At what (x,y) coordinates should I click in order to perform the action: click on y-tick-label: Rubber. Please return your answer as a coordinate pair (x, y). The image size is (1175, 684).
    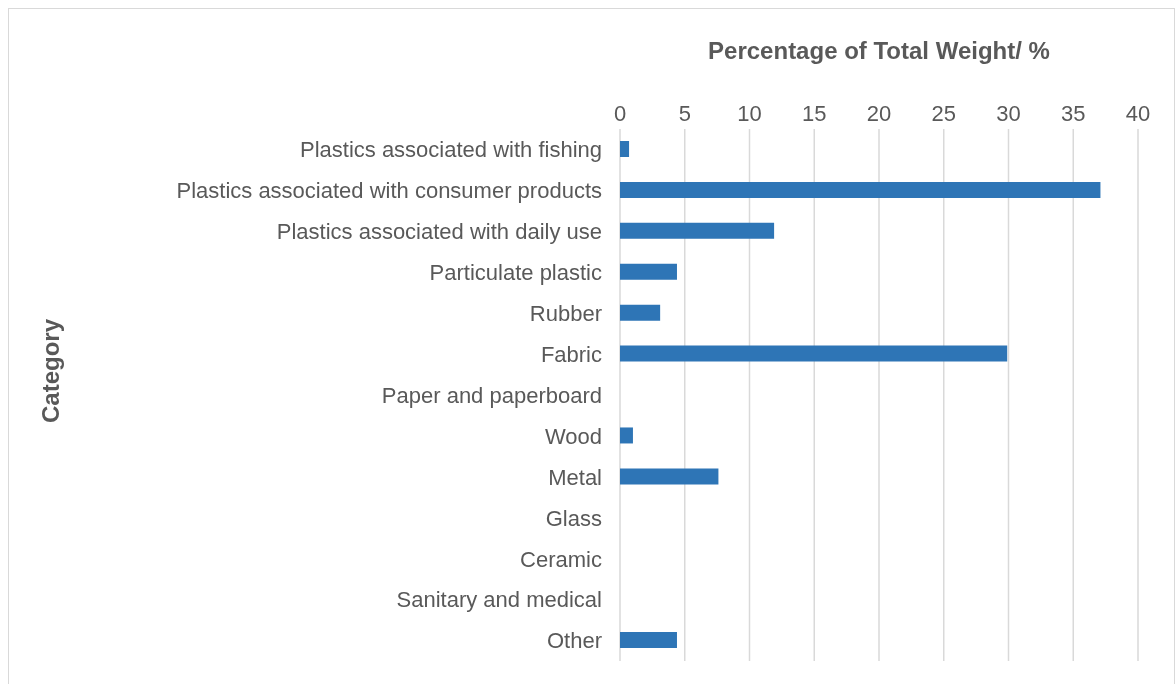
    Looking at the image, I should click on (565, 313).